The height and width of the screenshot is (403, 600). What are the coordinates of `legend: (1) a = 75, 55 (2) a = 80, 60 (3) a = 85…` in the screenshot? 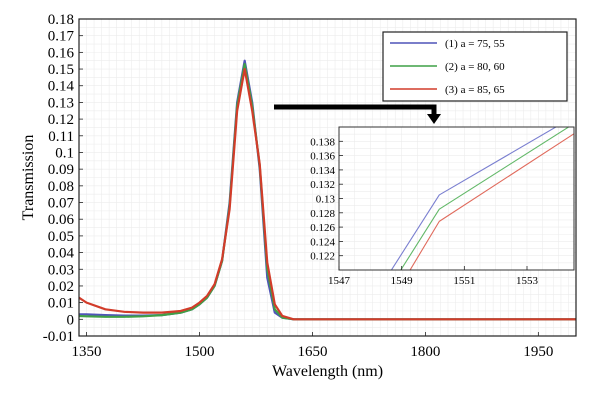 It's located at (475, 66).